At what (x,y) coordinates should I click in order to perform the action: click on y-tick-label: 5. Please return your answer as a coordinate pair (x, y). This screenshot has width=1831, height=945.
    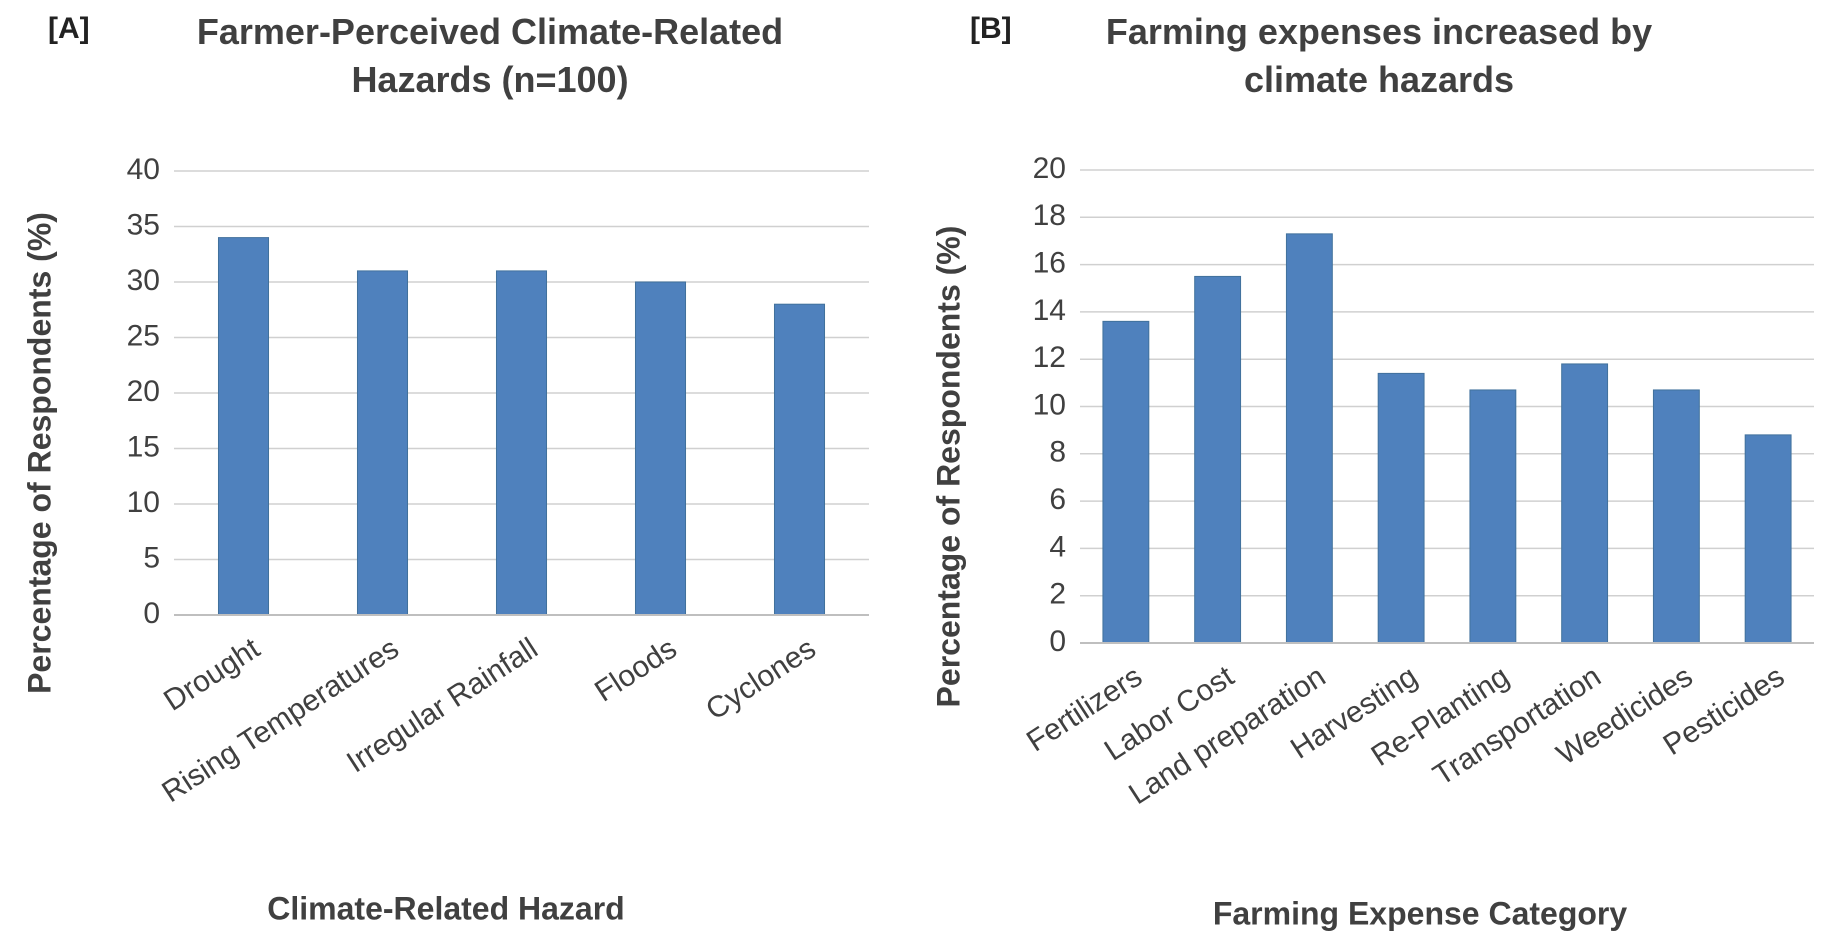
    Looking at the image, I should click on (151, 557).